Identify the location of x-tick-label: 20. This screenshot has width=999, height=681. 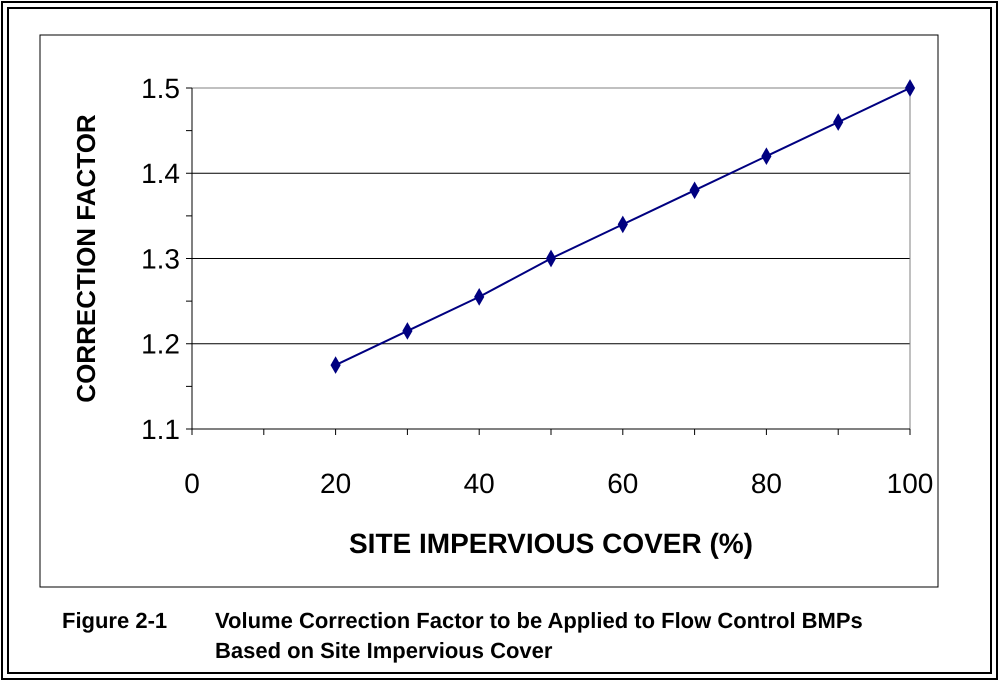
(336, 483).